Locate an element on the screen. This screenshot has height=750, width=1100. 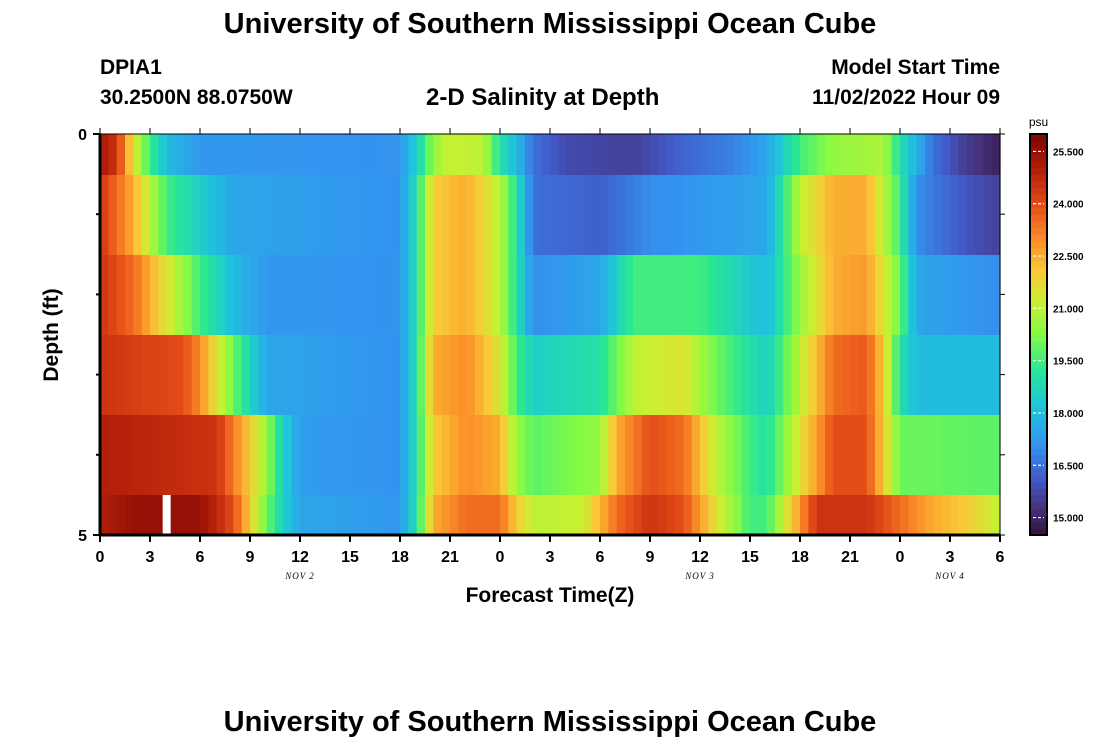
colorbar-tick-label: 15.000 is located at coordinates (1068, 519).